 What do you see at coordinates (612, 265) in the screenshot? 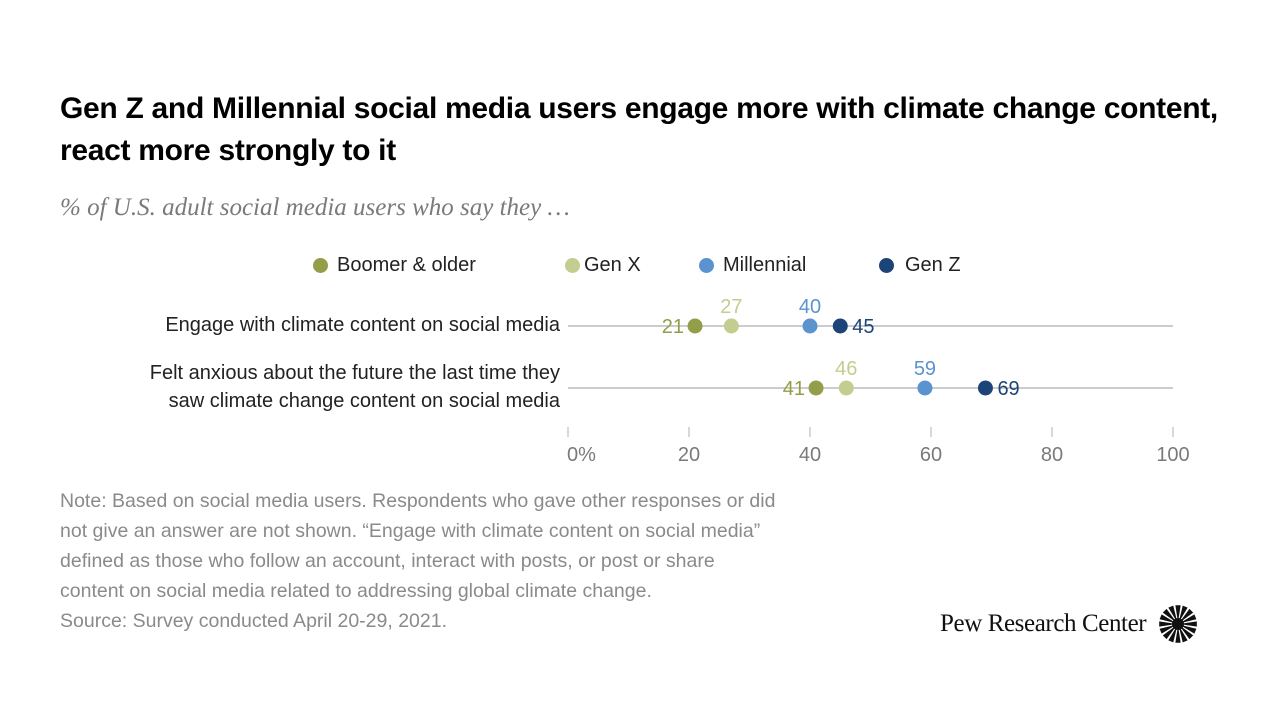
I see `legend-label-genx: Gen X` at bounding box center [612, 265].